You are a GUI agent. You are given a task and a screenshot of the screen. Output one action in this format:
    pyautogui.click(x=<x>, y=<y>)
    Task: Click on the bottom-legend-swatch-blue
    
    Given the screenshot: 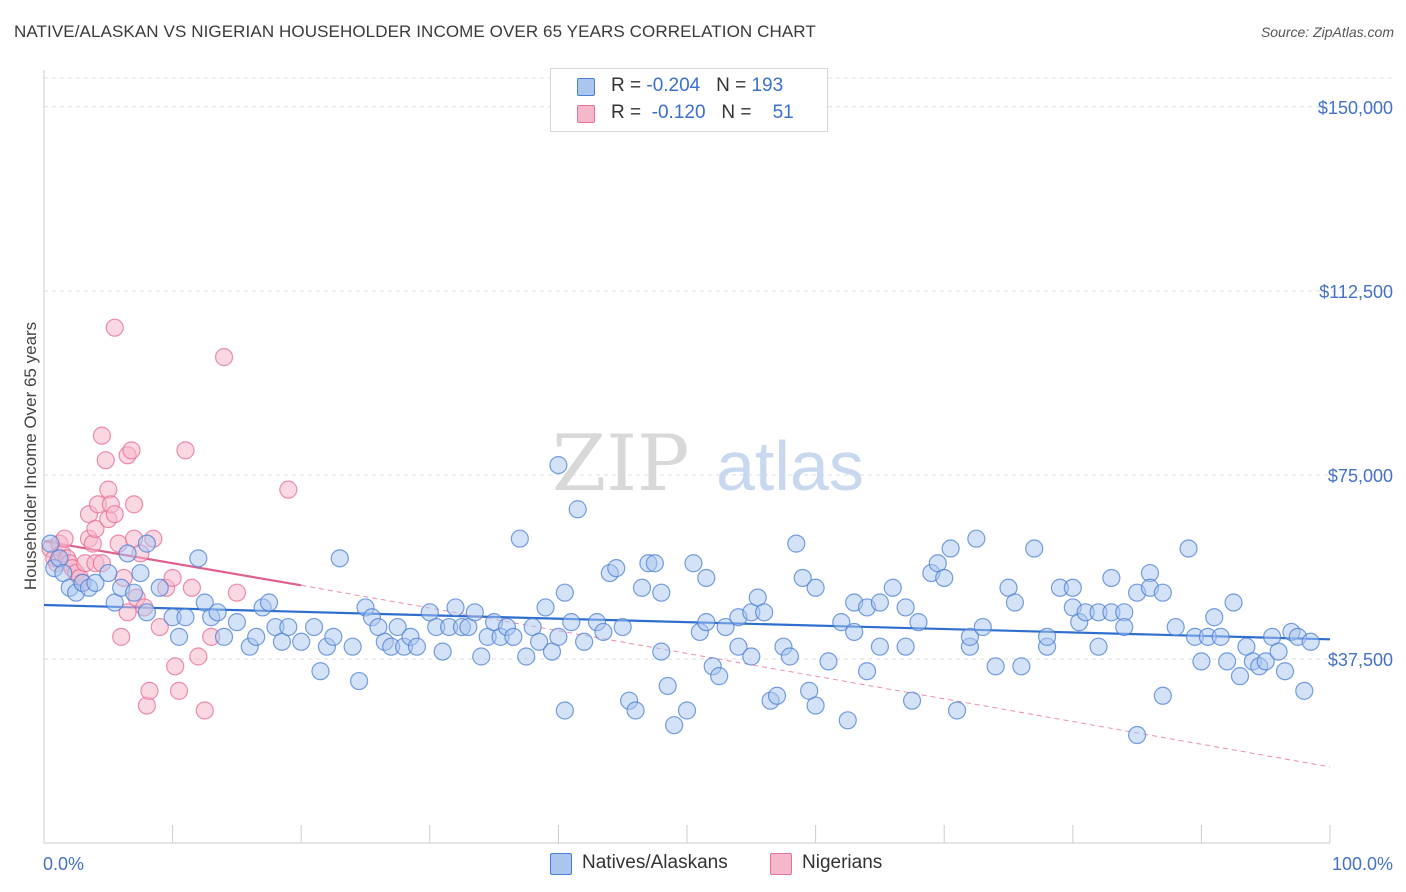 What is the action you would take?
    pyautogui.click(x=561, y=864)
    